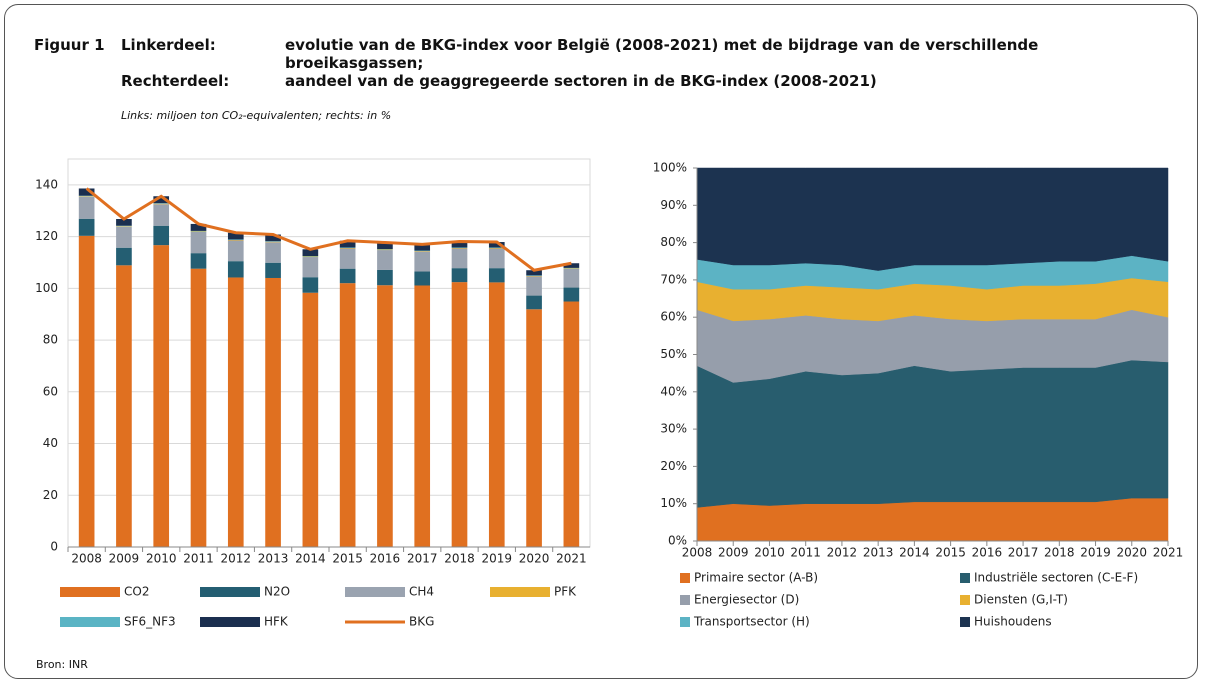 The image size is (1206, 685). Describe the element at coordinates (1013, 622) in the screenshot. I see `legend-label: Huishoudens` at that location.